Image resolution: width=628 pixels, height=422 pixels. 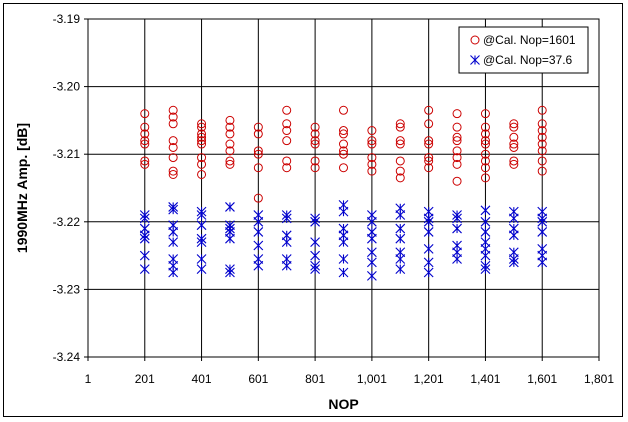 I want to click on legend: @Cal. Nop=1601 @Cal. Nop=37.6, so click(x=523, y=50).